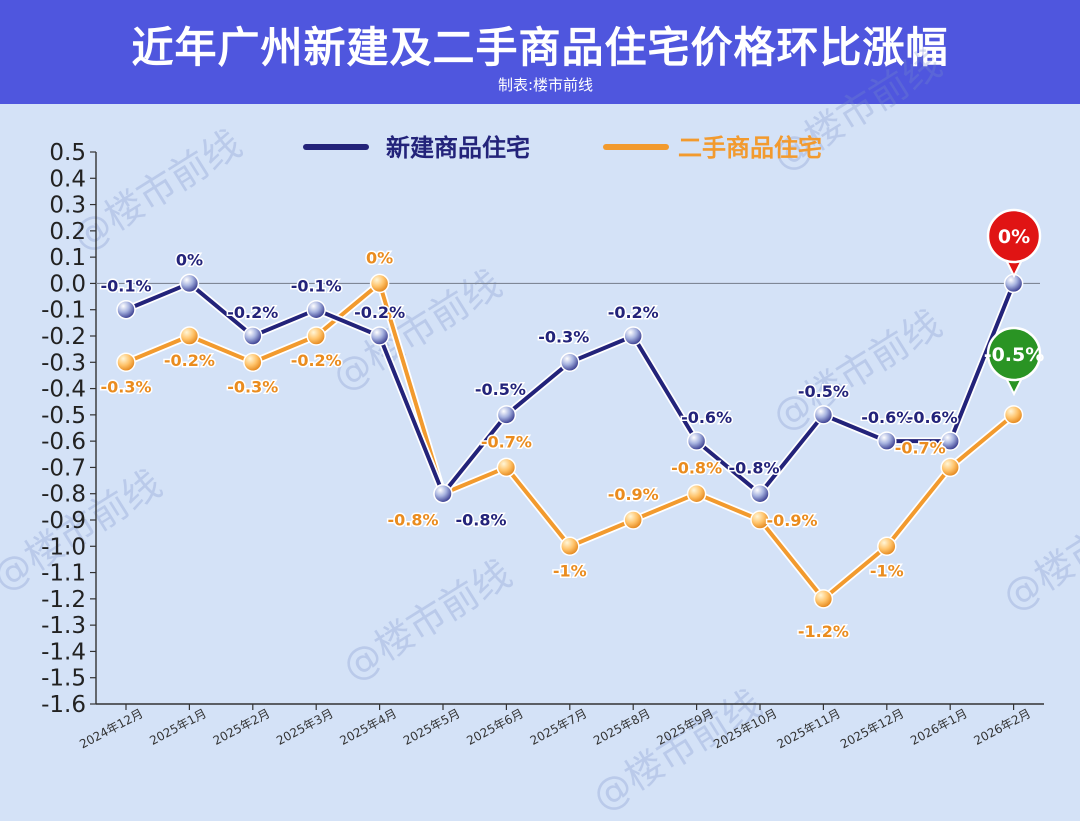  Describe the element at coordinates (304, 727) in the screenshot. I see `x-tick-label: 2025年3月` at that location.